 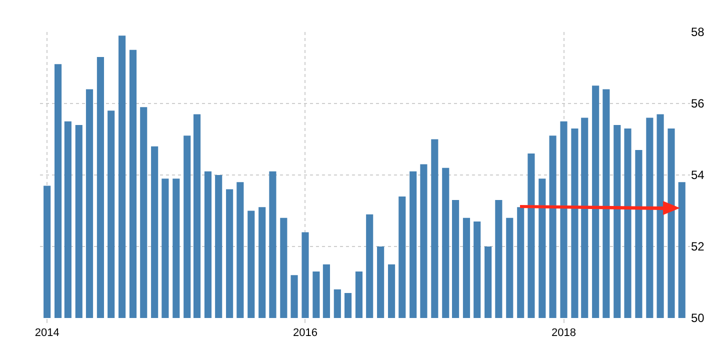 What do you see at coordinates (698, 318) in the screenshot?
I see `y-tick-label: 50` at bounding box center [698, 318].